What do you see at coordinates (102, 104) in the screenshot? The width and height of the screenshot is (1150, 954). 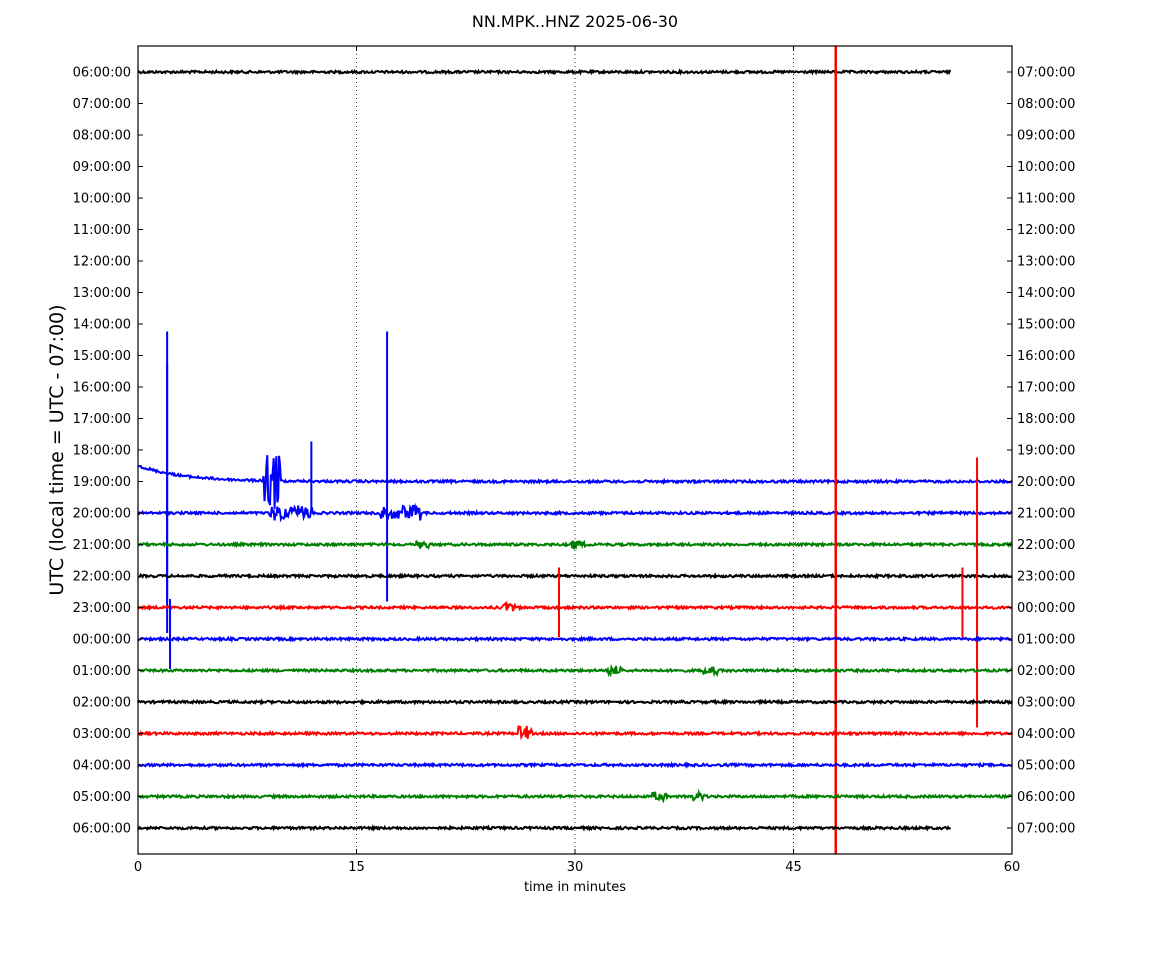 I see `left-tick-label: 07:00:00` at bounding box center [102, 104].